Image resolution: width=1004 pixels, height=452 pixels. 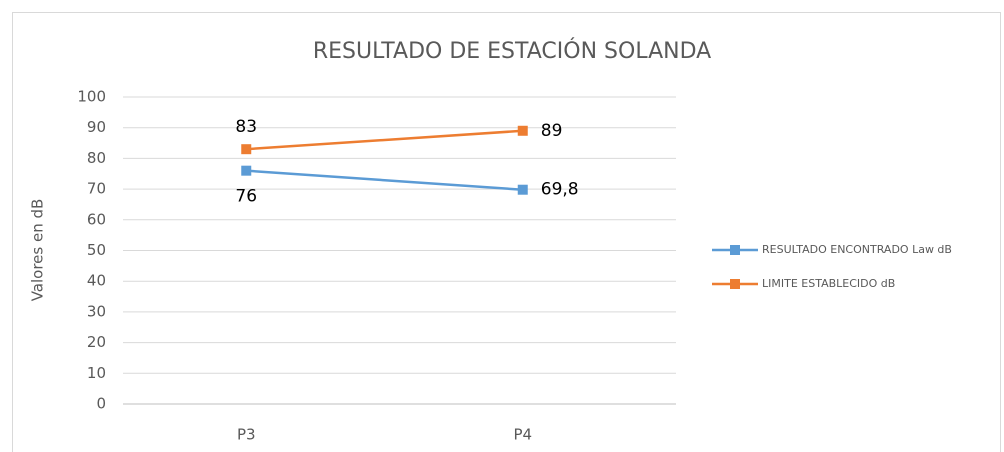 I want to click on y-axis-label: Valores en dB, so click(x=38, y=250).